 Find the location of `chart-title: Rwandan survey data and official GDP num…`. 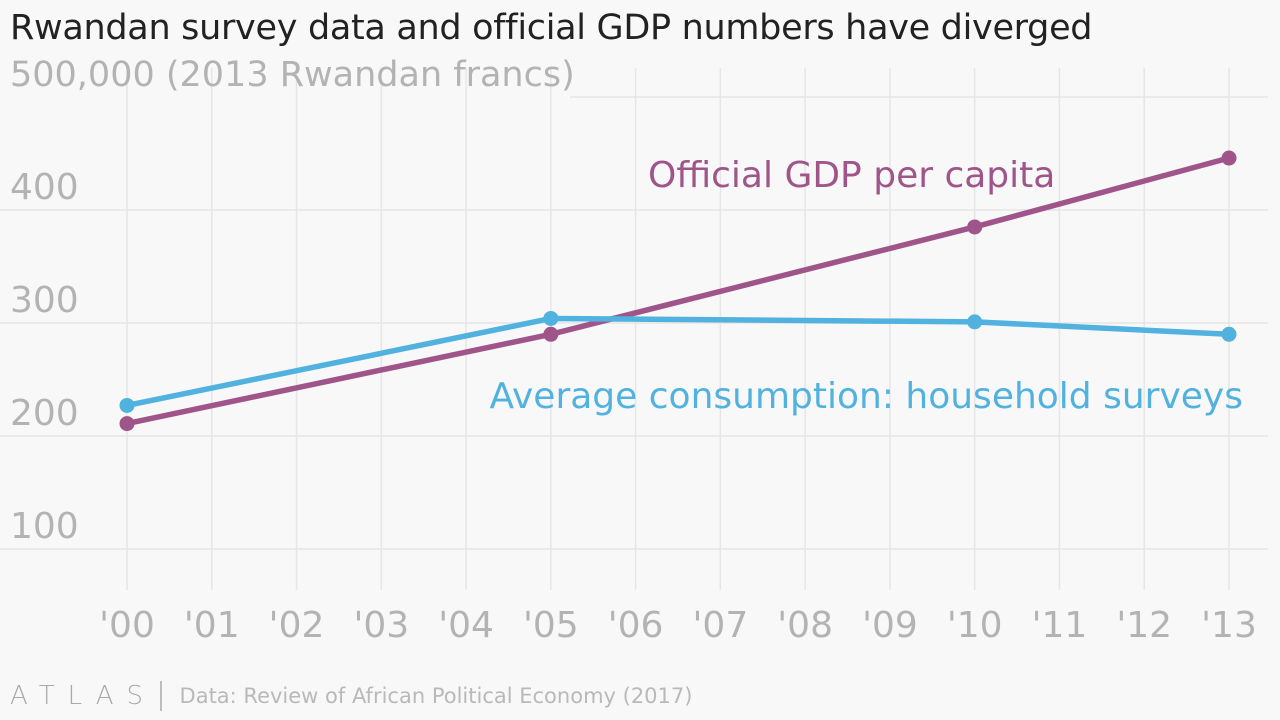

chart-title: Rwandan survey data and official GDP num… is located at coordinates (551, 28).